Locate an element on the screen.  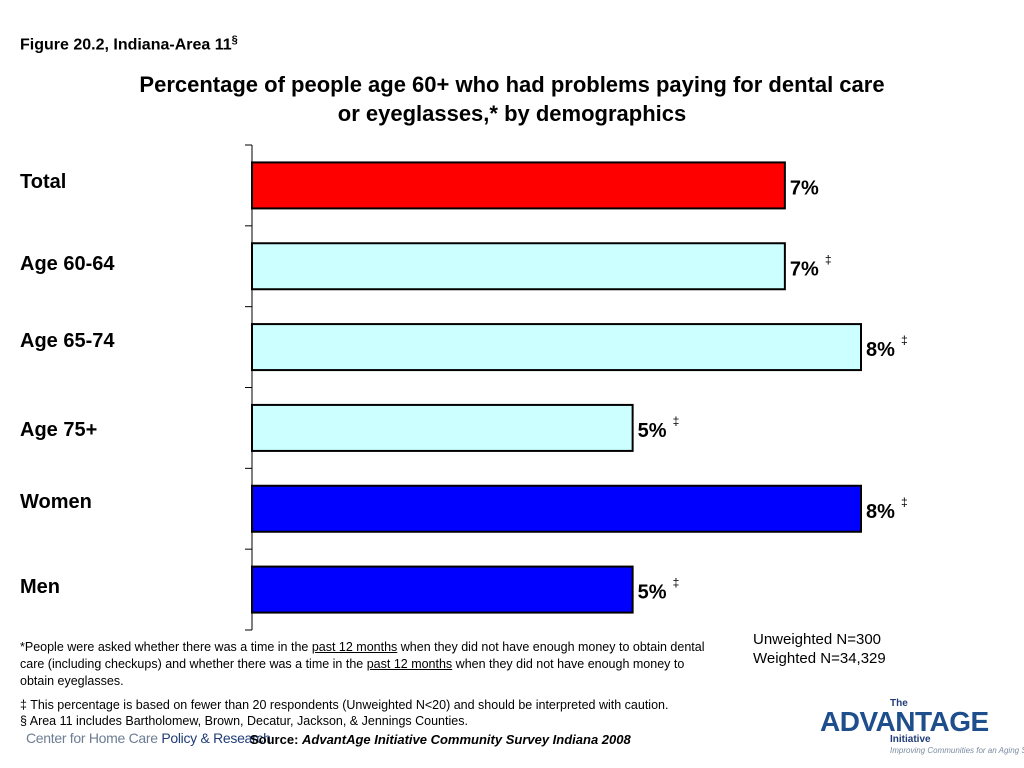
weighted-n: Weighted N=34,329 is located at coordinates (819, 658).